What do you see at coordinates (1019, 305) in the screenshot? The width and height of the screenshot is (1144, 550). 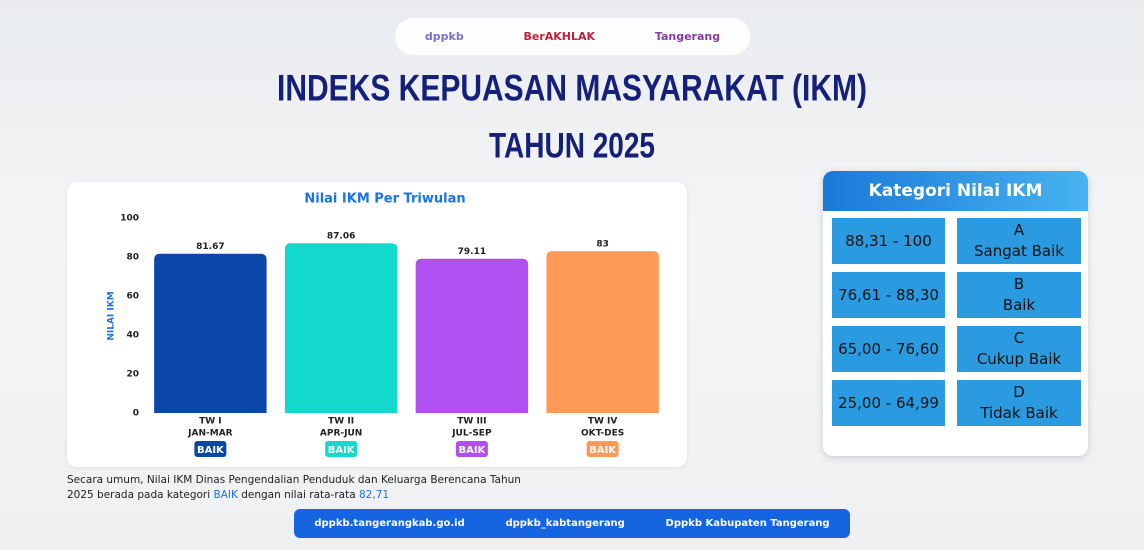 I see `grade-label: Baik` at bounding box center [1019, 305].